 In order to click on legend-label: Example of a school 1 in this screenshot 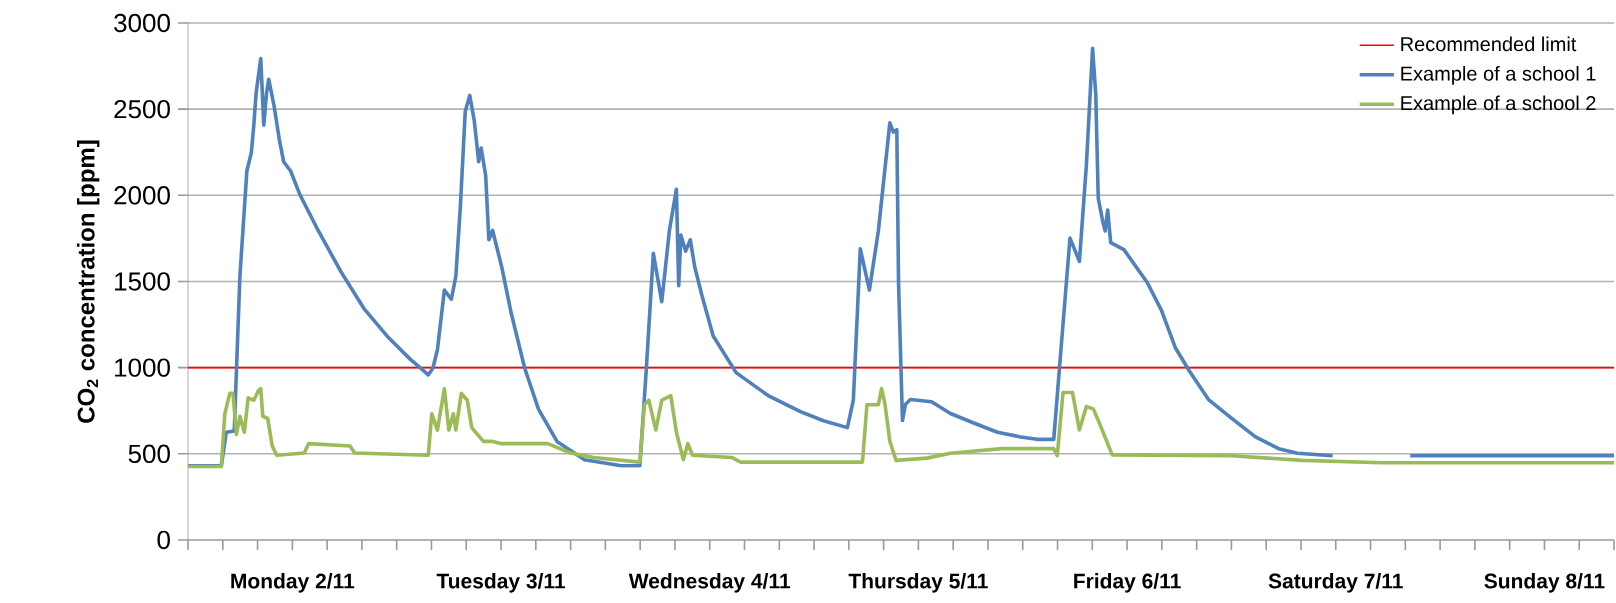, I will do `click(1498, 75)`.